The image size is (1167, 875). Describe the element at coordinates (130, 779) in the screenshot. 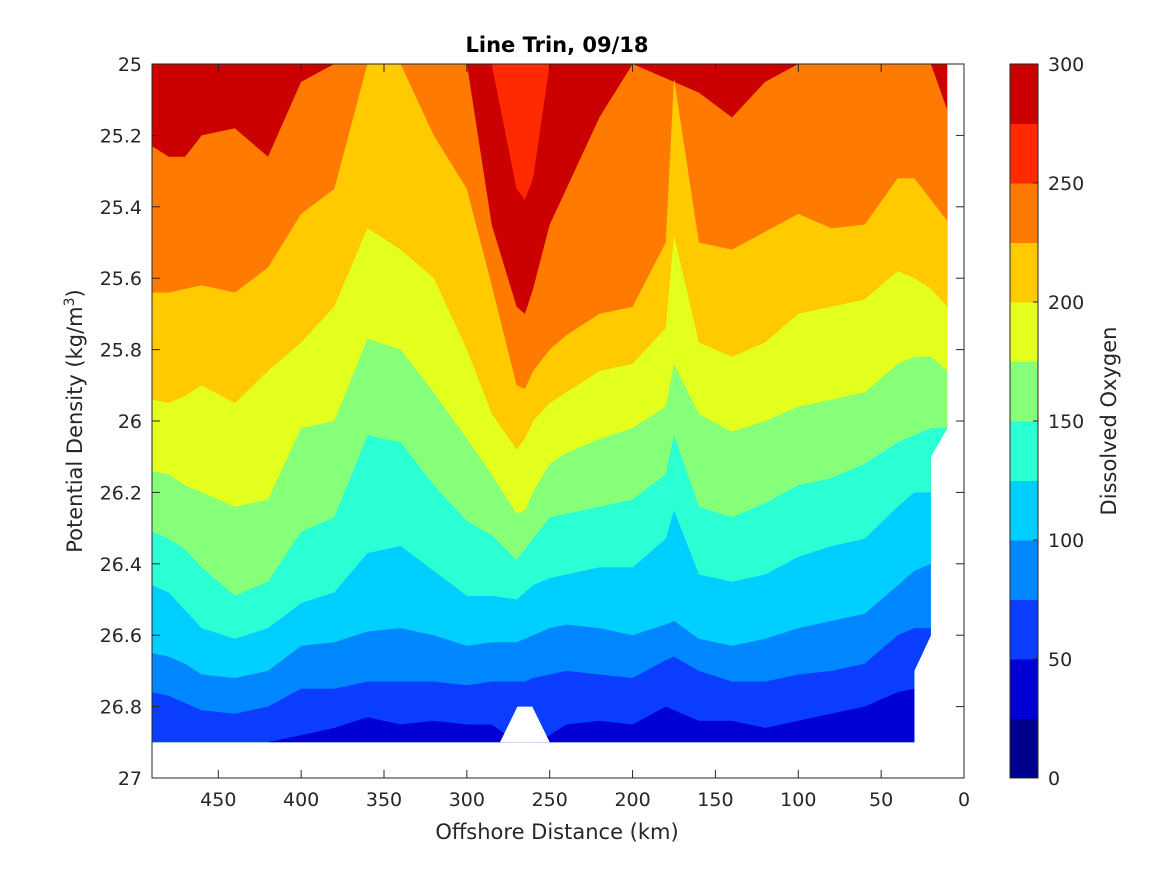

I see `y-tick-label: 27` at that location.